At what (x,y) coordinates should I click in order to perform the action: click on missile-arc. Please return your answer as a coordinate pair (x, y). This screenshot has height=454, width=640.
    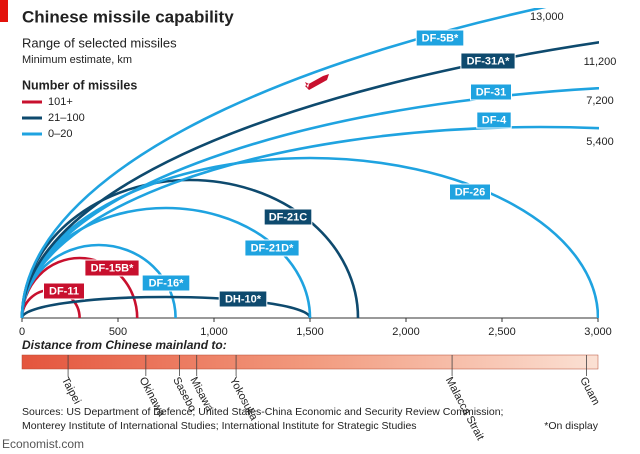
    Looking at the image, I should click on (166, 307).